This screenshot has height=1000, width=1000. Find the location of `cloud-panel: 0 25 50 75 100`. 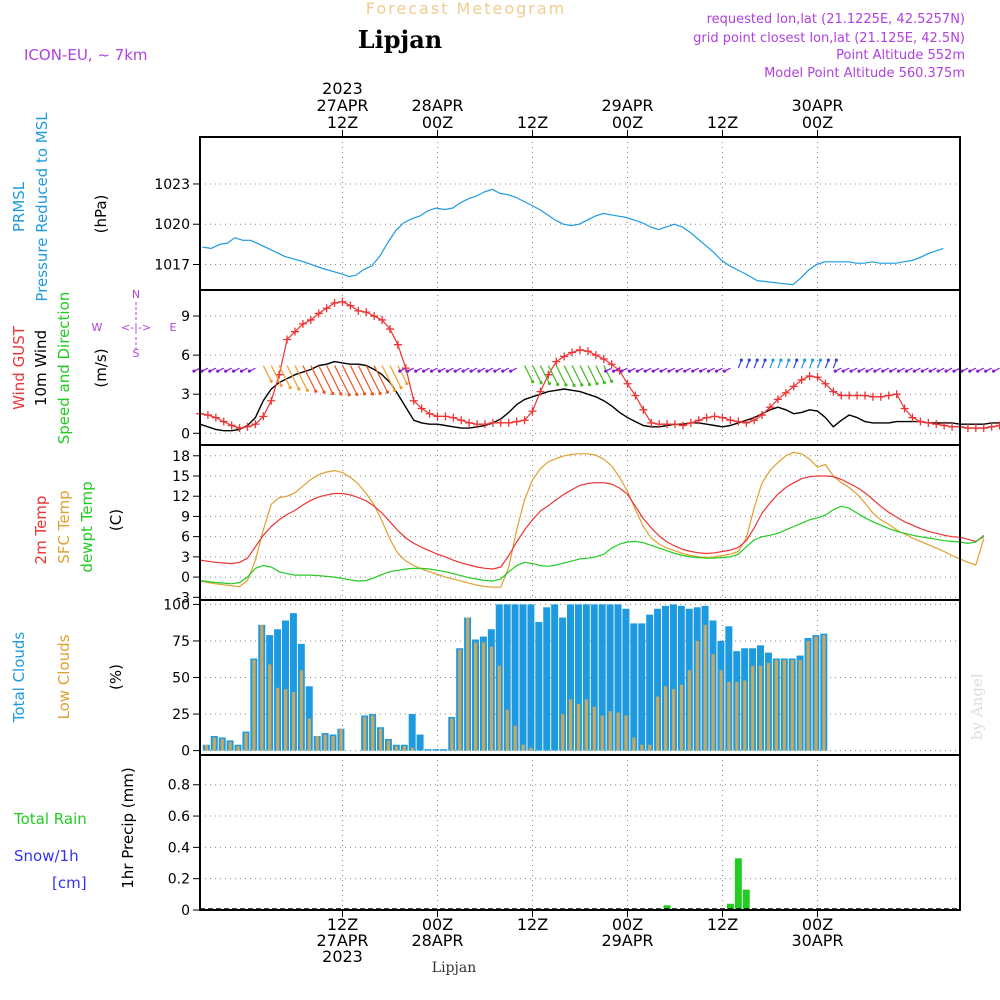

cloud-panel: 0 25 50 75 100 is located at coordinates (562, 678).